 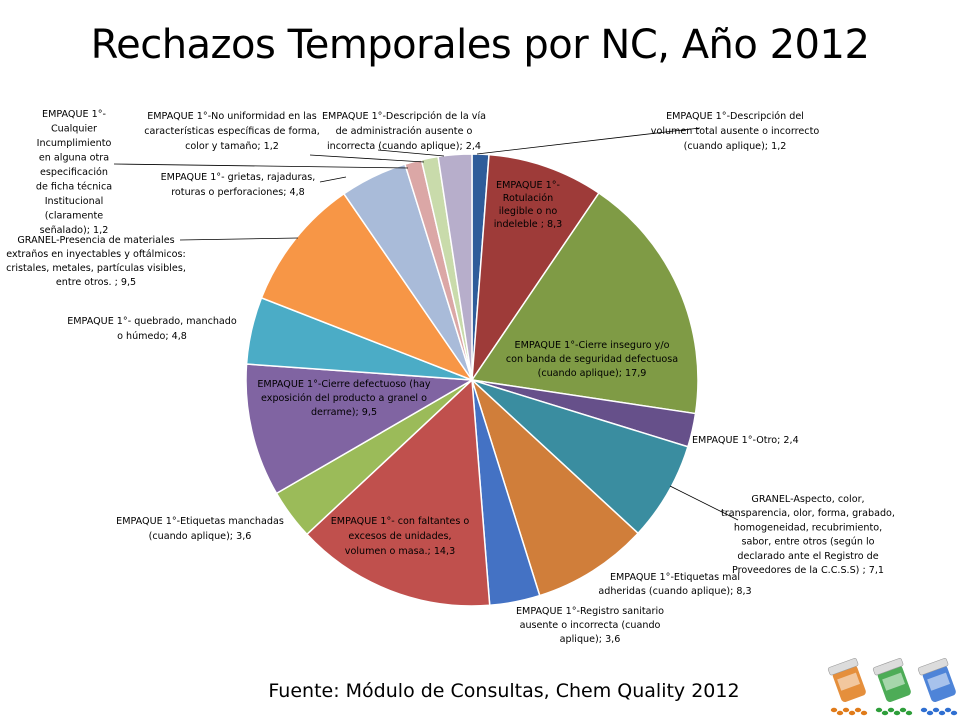 What do you see at coordinates (745, 440) in the screenshot?
I see `data-label: EMPAQUE 1°-Otro; 2,4` at bounding box center [745, 440].